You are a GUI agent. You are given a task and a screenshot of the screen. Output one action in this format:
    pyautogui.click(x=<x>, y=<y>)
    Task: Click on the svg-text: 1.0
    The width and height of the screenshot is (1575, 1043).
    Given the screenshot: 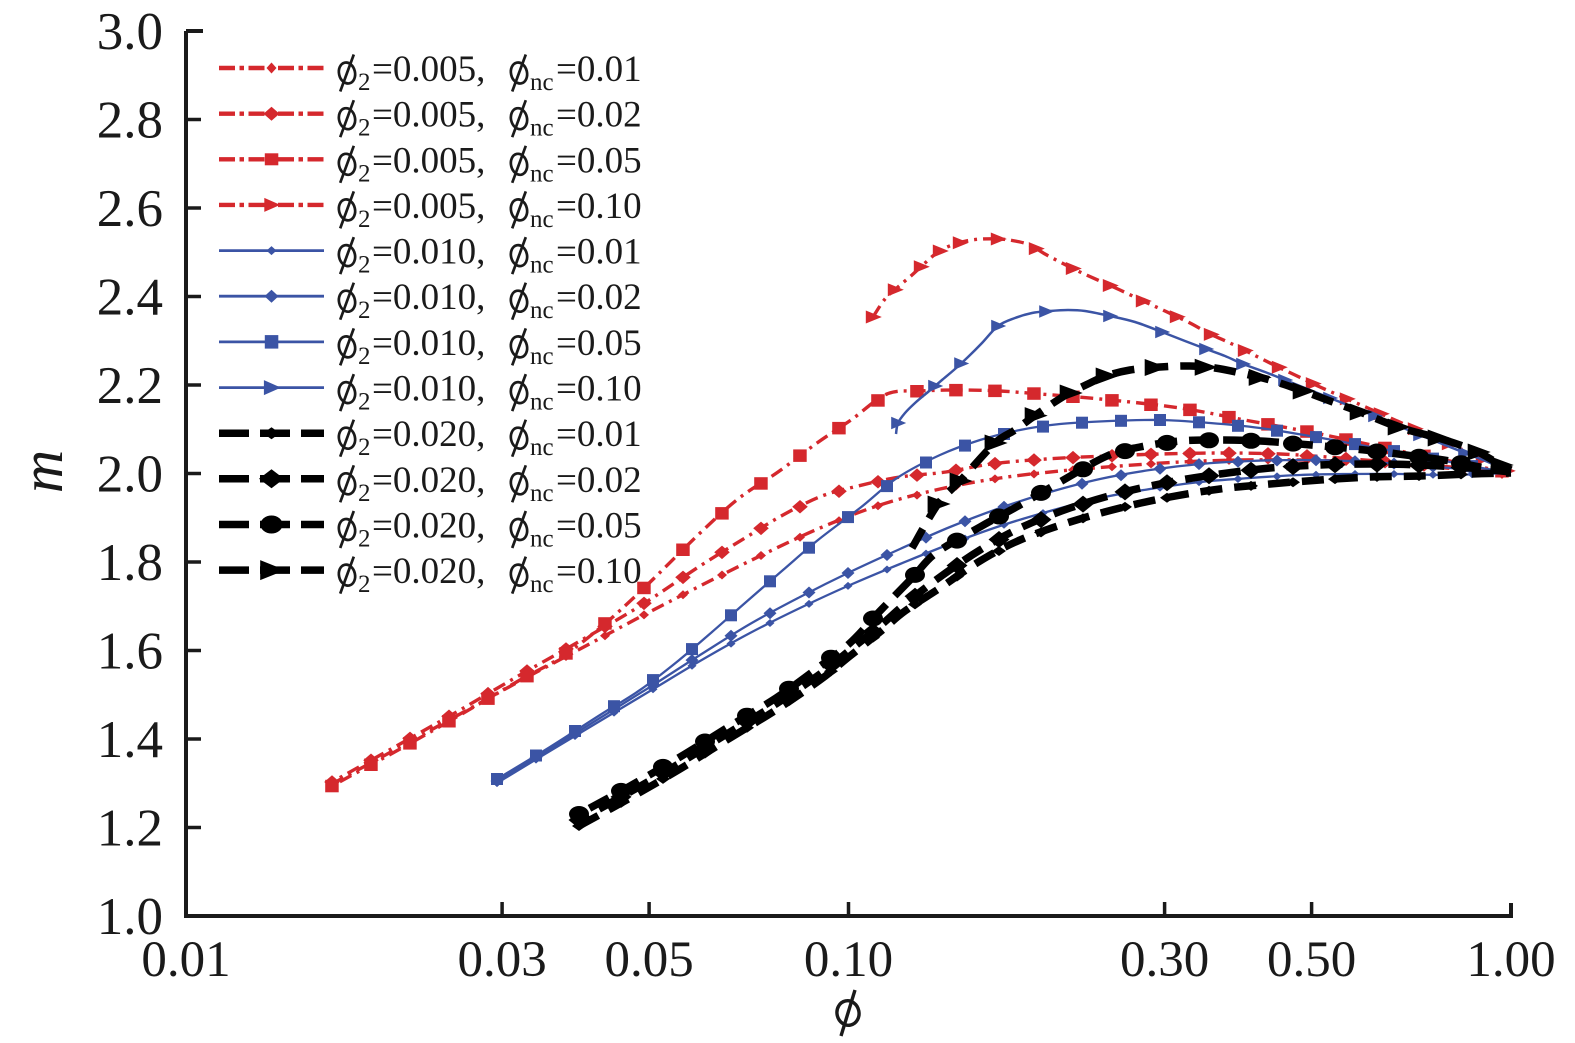 What is the action you would take?
    pyautogui.click(x=130, y=917)
    